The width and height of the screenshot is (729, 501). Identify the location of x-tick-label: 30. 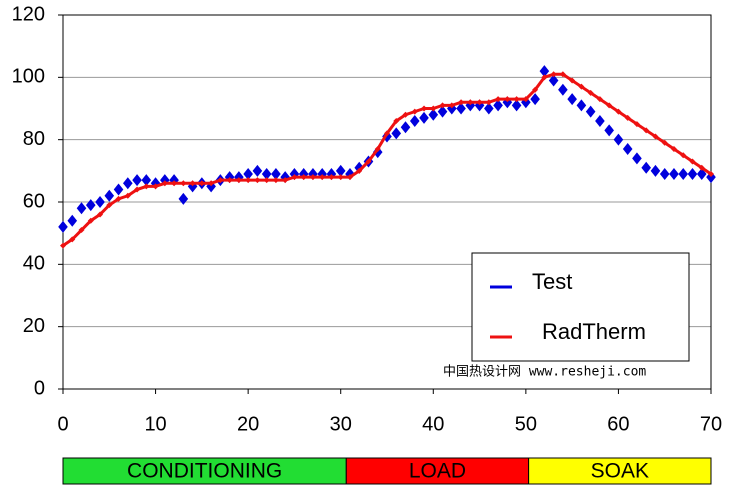
(341, 424).